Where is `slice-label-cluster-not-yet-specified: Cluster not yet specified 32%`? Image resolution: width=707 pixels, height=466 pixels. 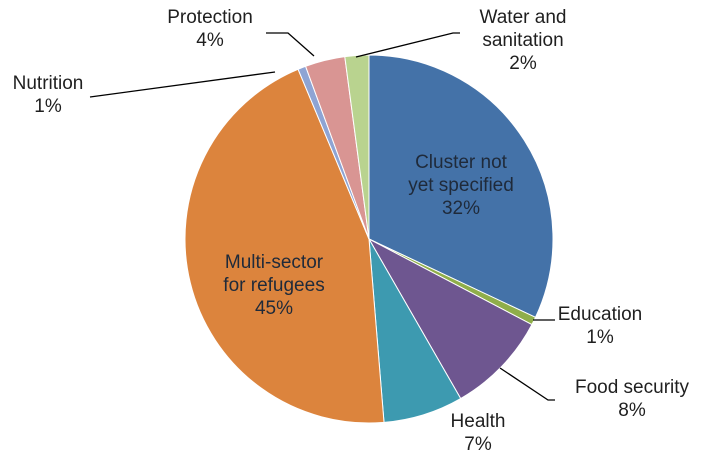 slice-label-cluster-not-yet-specified: Cluster not yet specified 32% is located at coordinates (461, 185).